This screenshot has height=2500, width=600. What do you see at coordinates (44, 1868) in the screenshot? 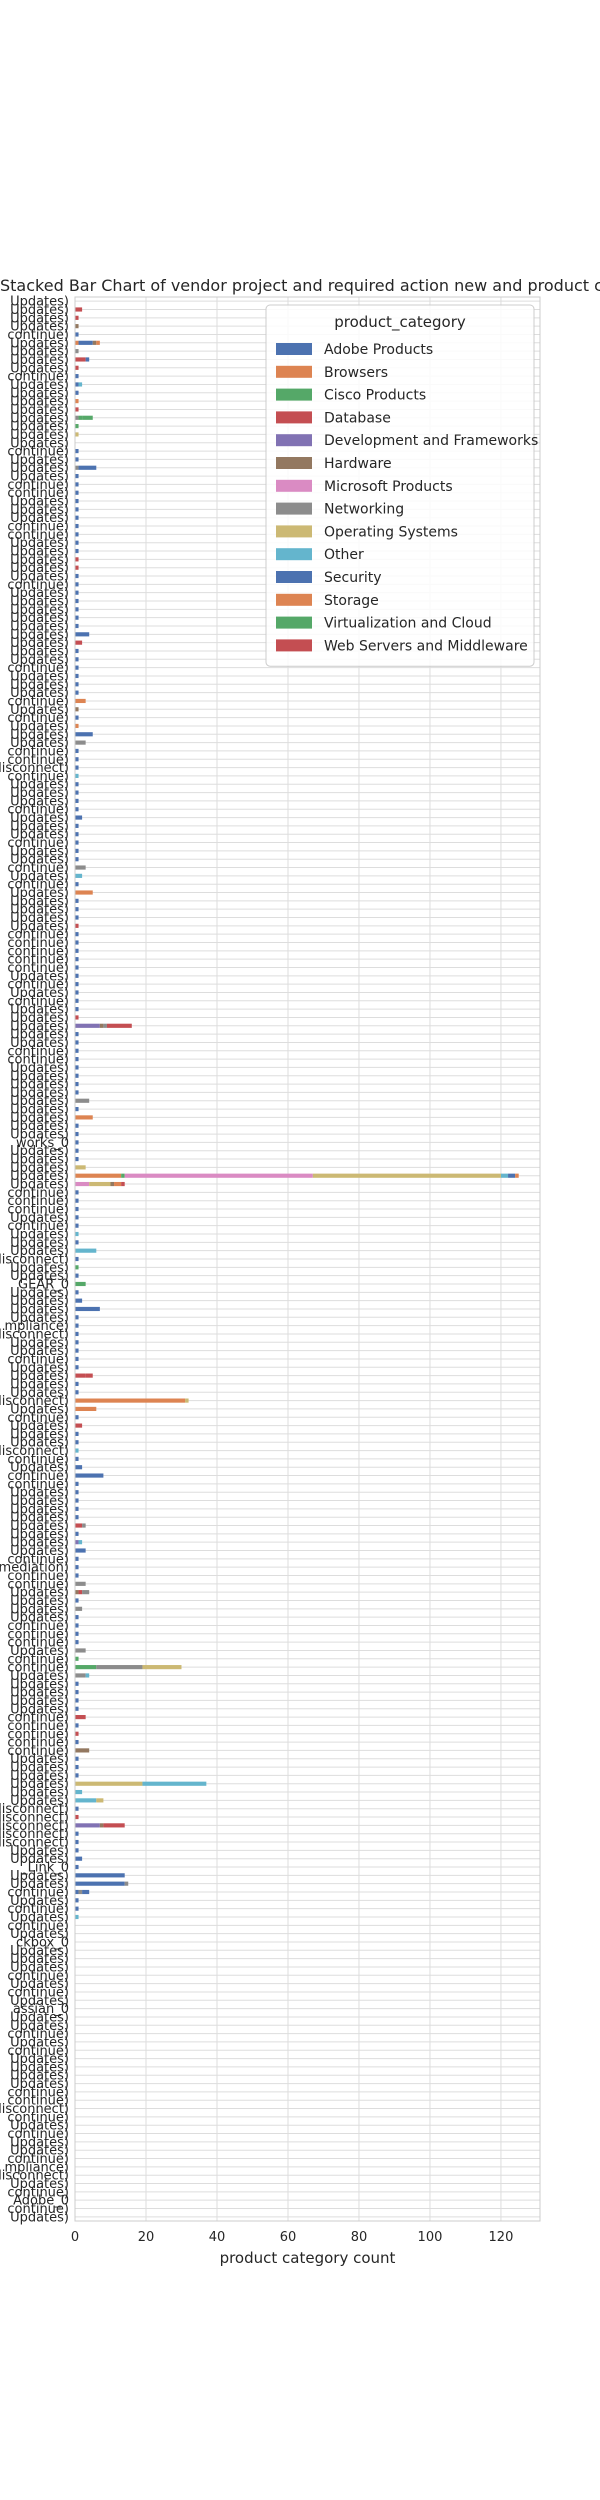
I see `y-tick-label: _Link_0` at bounding box center [44, 1868].